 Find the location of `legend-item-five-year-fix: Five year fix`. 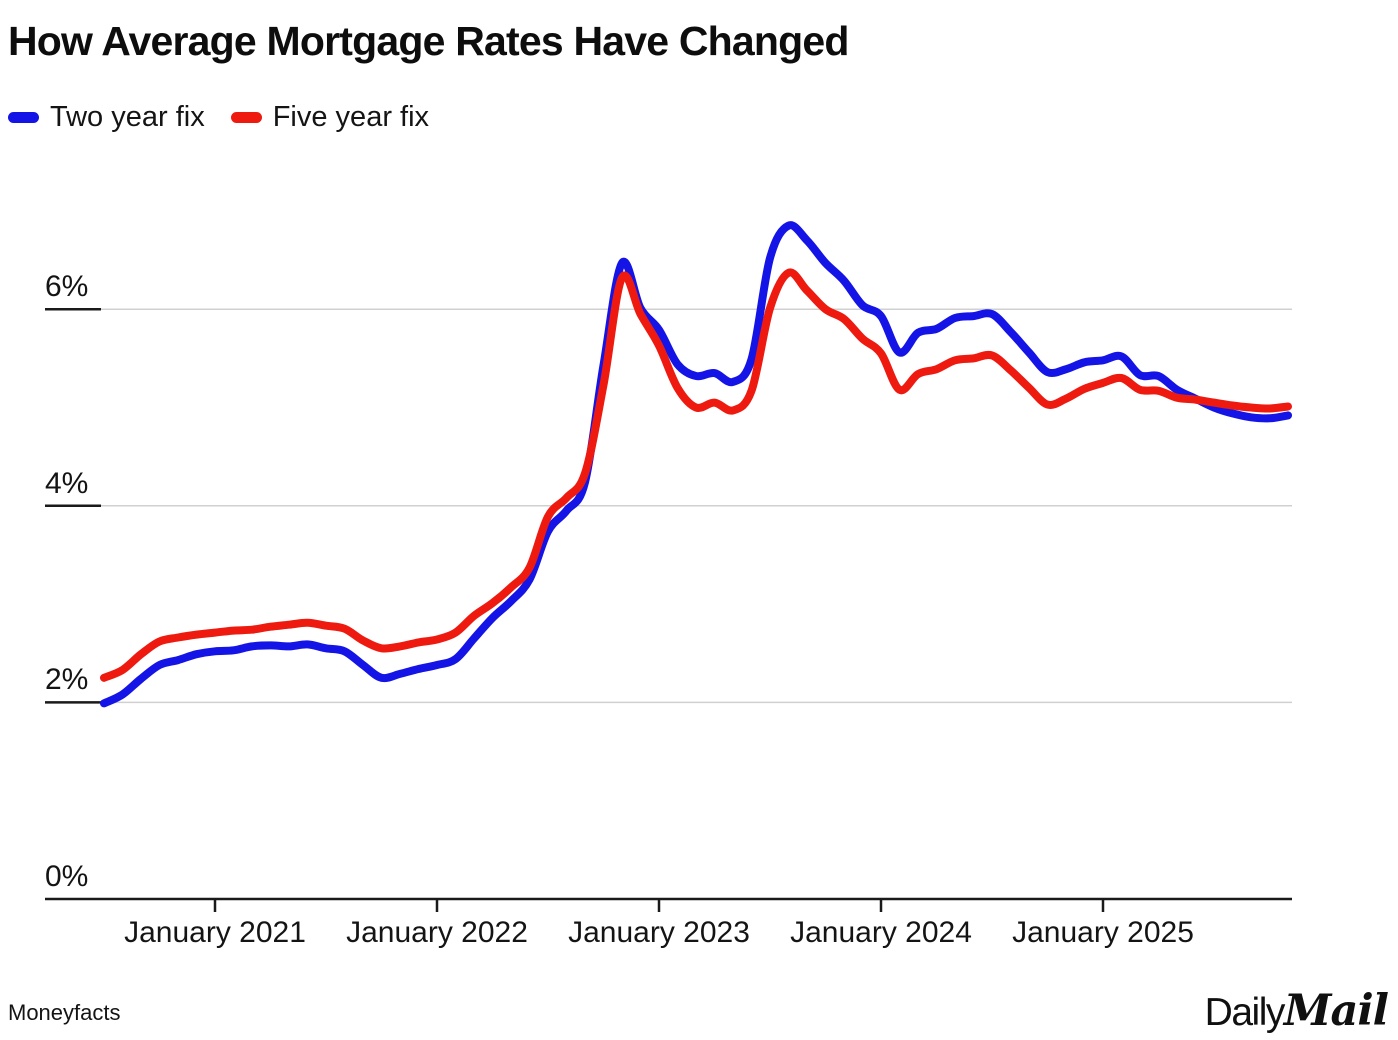

legend-item-five-year-fix: Five year fix is located at coordinates (330, 117).